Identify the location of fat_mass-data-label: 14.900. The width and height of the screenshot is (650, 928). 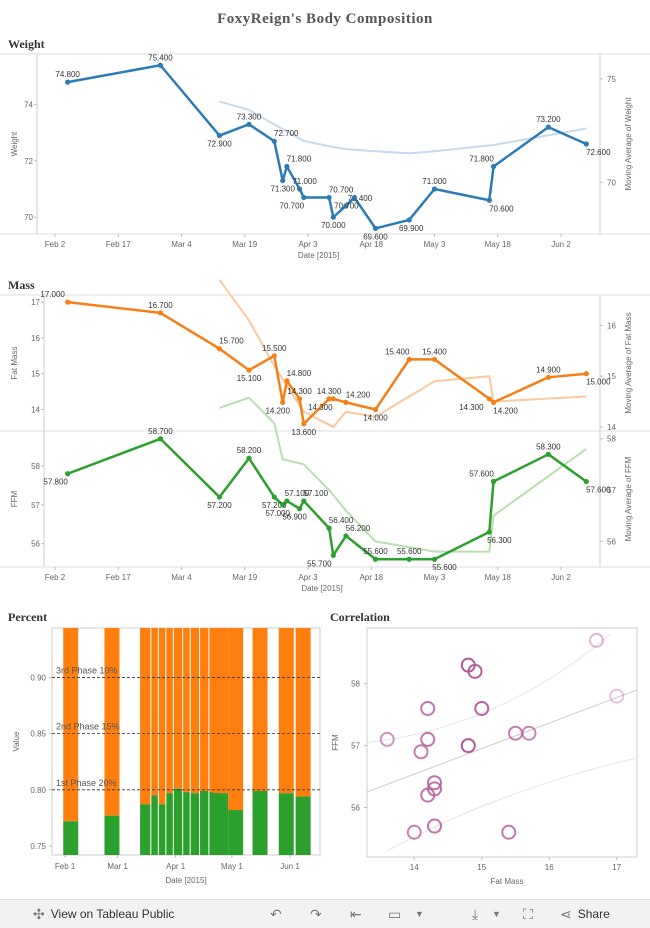
(548, 369).